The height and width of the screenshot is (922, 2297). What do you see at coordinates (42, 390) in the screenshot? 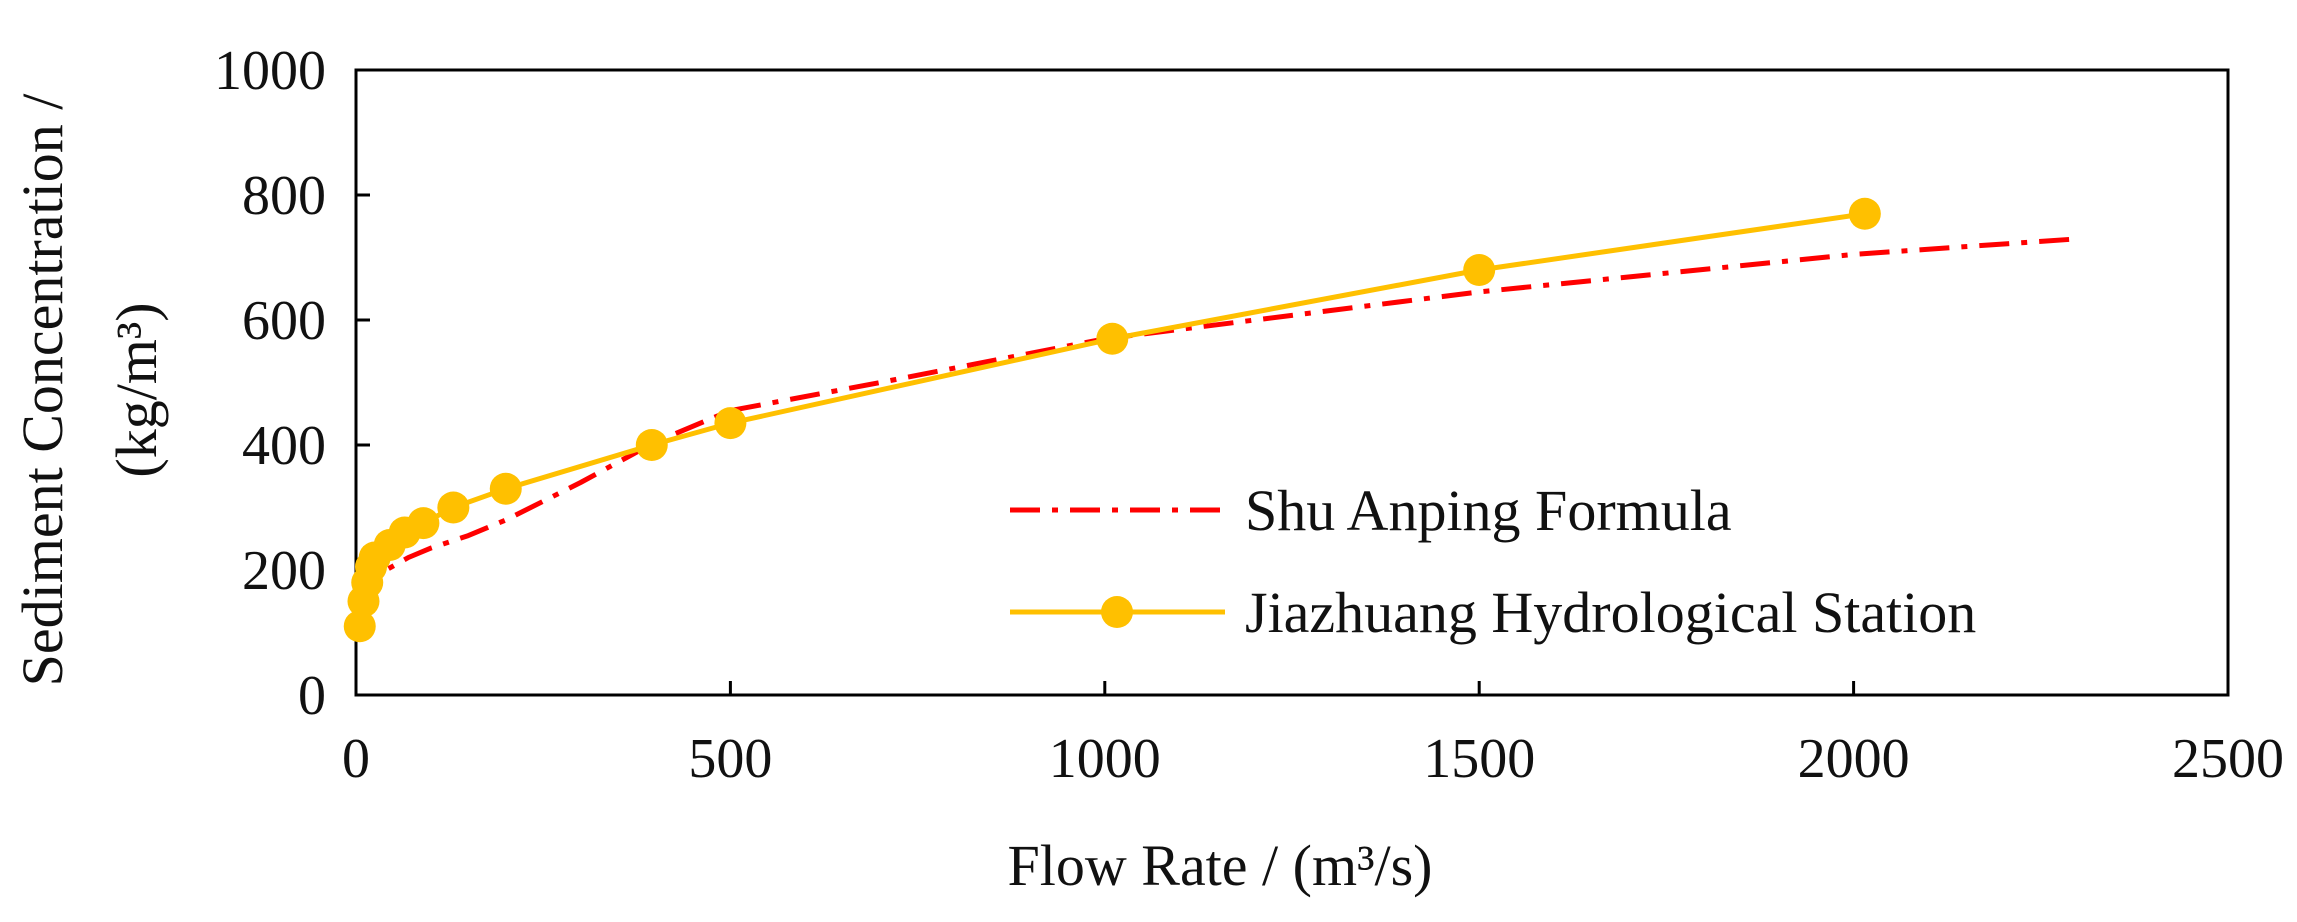
I see `y-axis-title-line-1: Sediment Concentration /` at bounding box center [42, 390].